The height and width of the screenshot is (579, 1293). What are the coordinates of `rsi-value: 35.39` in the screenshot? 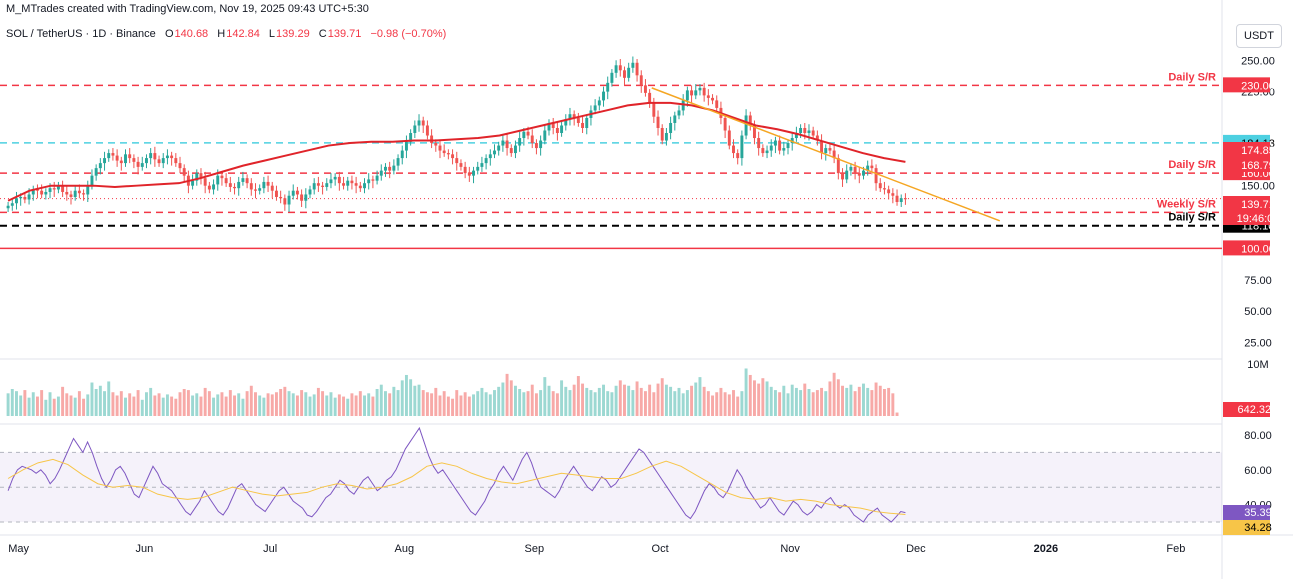 It's located at (1258, 513).